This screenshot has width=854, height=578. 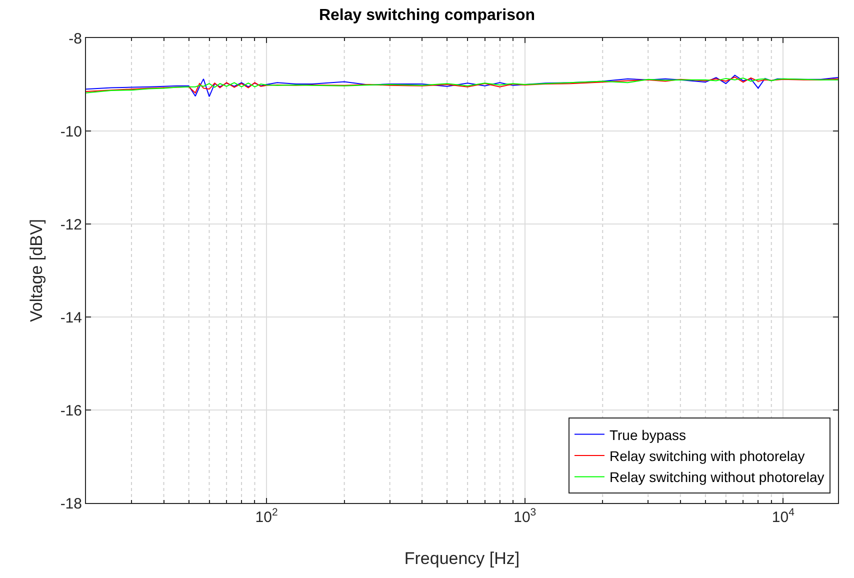 What do you see at coordinates (71, 503) in the screenshot?
I see `y-tick-label: -18` at bounding box center [71, 503].